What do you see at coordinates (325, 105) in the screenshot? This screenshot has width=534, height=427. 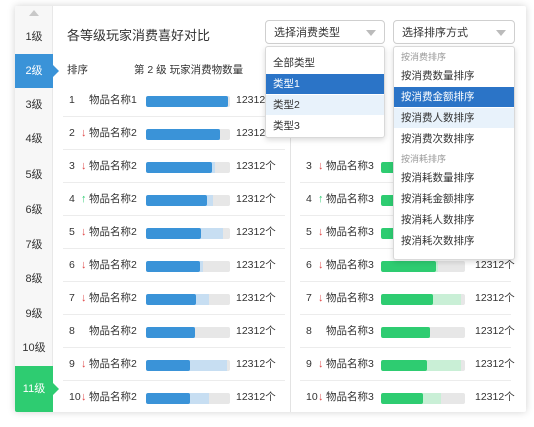 I see `type-menu-option: 类型2` at bounding box center [325, 105].